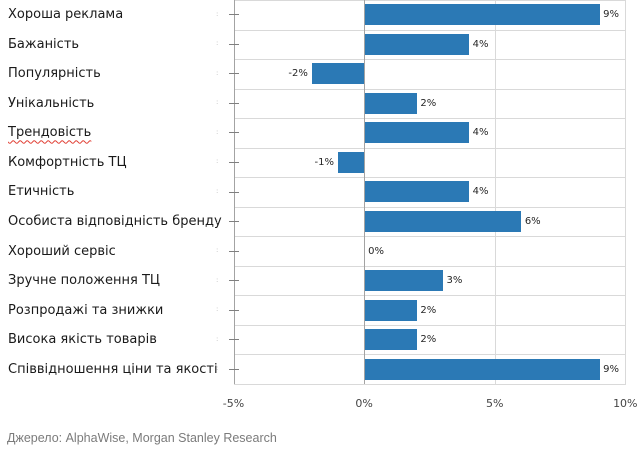 Image resolution: width=642 pixels, height=457 pixels. What do you see at coordinates (86, 310) in the screenshot?
I see `category-label: Розпродажі та знижки` at bounding box center [86, 310].